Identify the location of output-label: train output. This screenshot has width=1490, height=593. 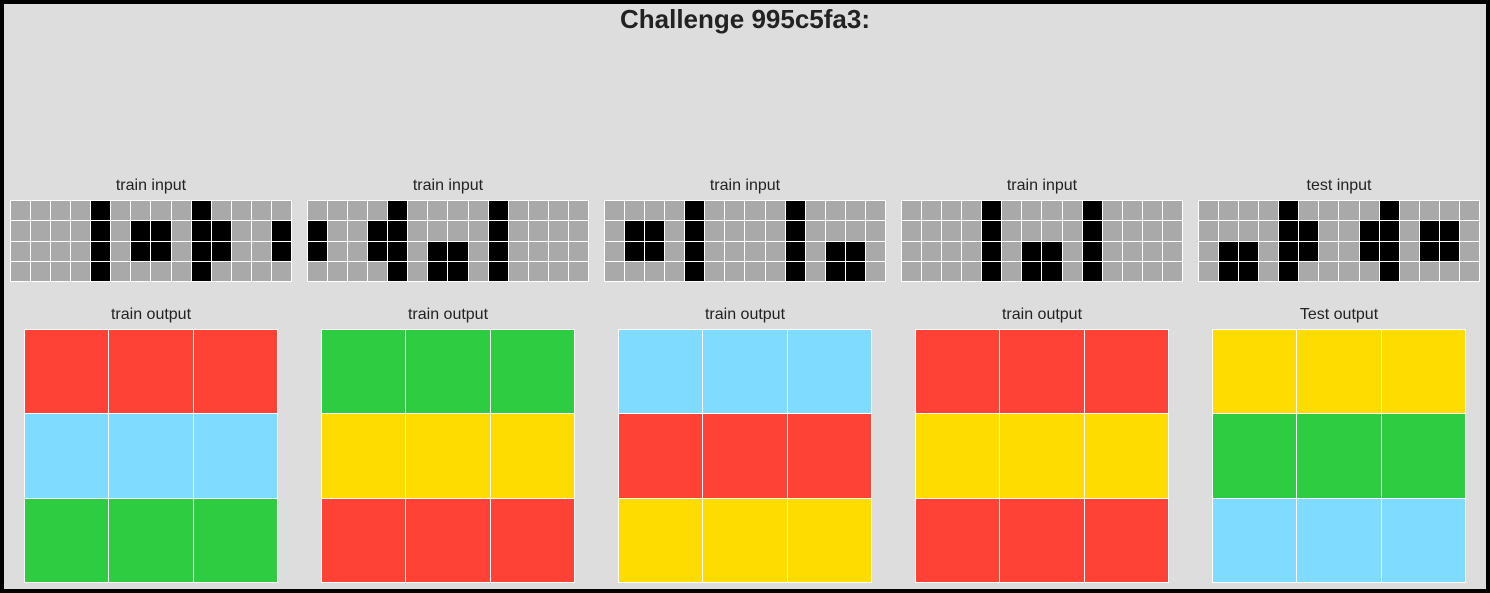
(1042, 314).